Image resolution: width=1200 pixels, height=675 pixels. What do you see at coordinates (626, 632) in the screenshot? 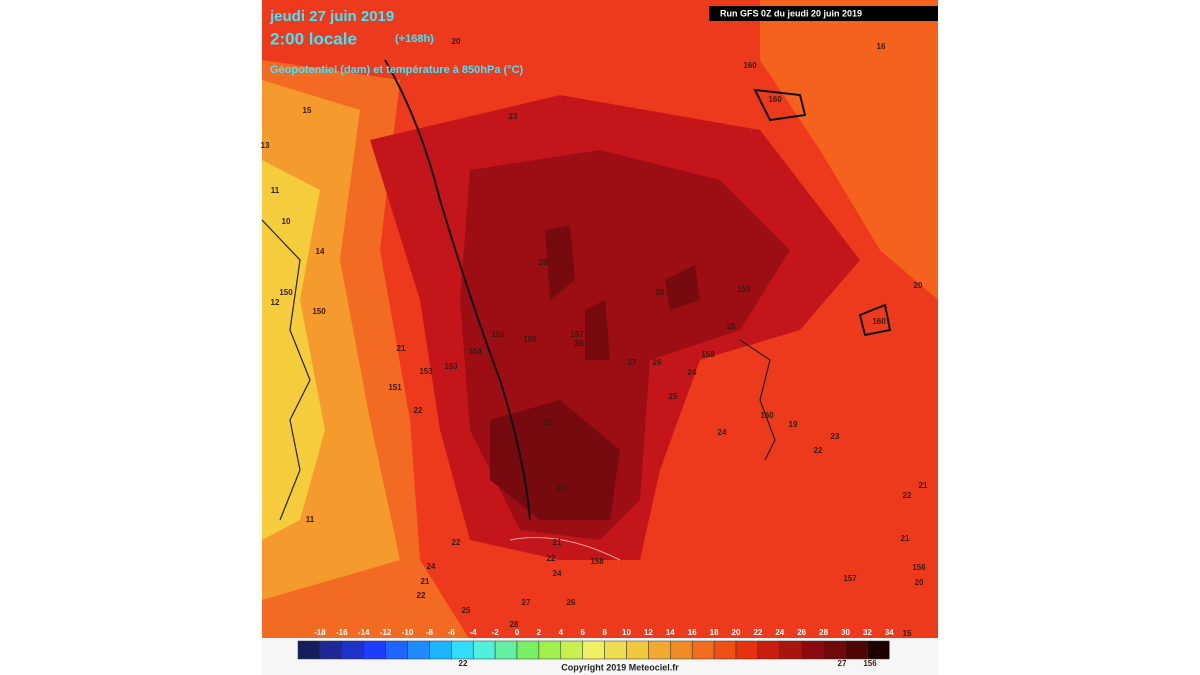
I see `legend-tick-label: 10` at bounding box center [626, 632].